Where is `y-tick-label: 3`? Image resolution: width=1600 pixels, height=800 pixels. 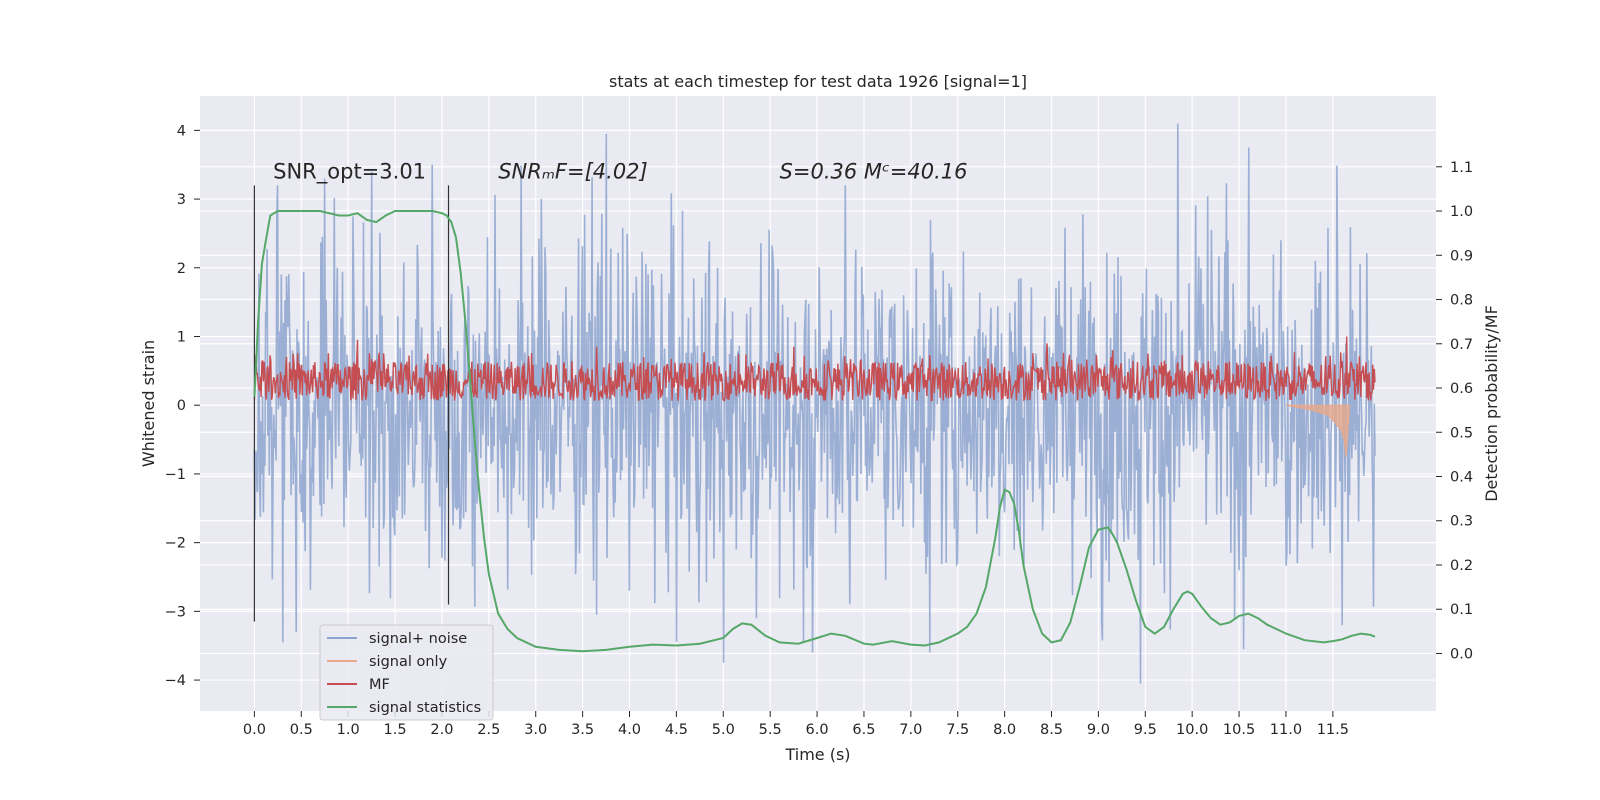
y-tick-label: 3 is located at coordinates (181, 200).